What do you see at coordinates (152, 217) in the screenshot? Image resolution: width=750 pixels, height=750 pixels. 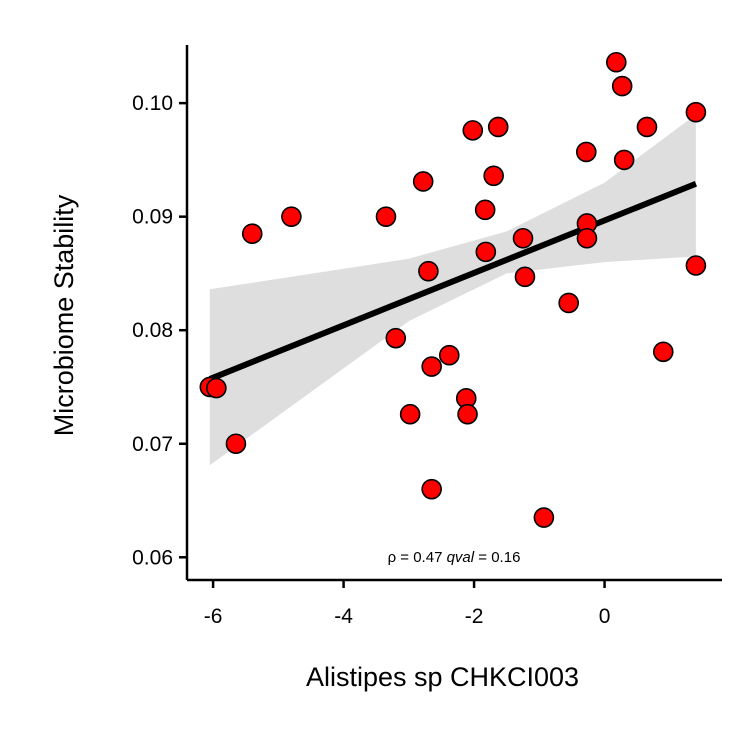 I see `y-tick-label: 0.09` at bounding box center [152, 217].